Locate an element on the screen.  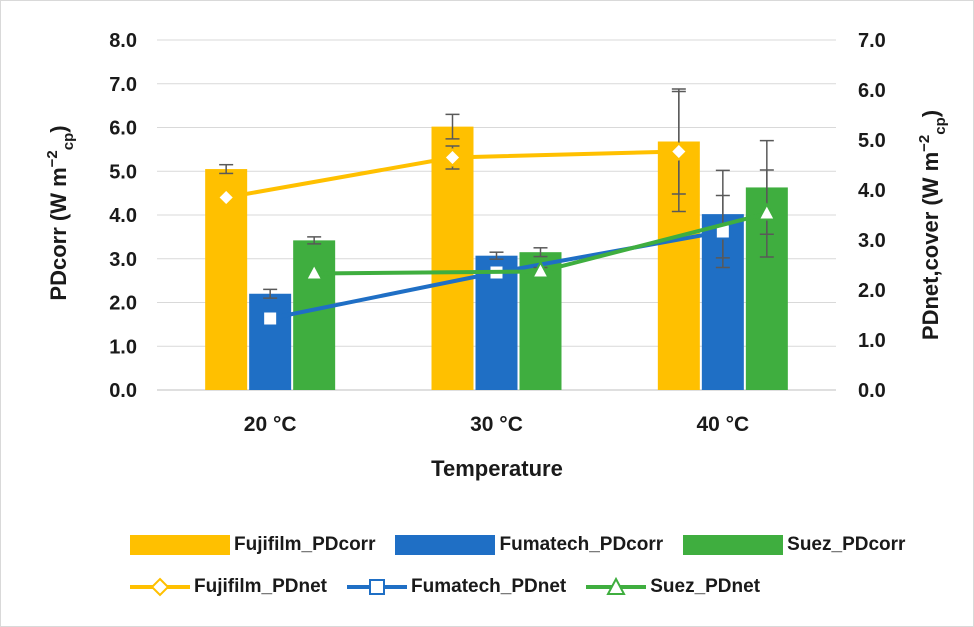
legend-swatch-fujifilm-pdcorr is located at coordinates (180, 545).